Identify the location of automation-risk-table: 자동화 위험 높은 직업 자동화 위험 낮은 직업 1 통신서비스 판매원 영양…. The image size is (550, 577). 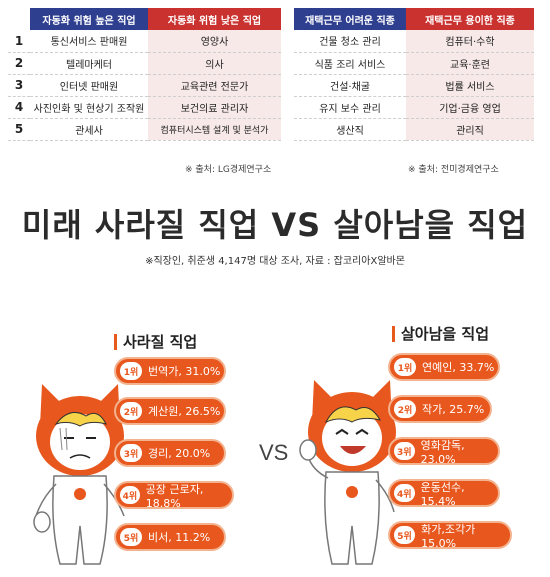
(144, 74).